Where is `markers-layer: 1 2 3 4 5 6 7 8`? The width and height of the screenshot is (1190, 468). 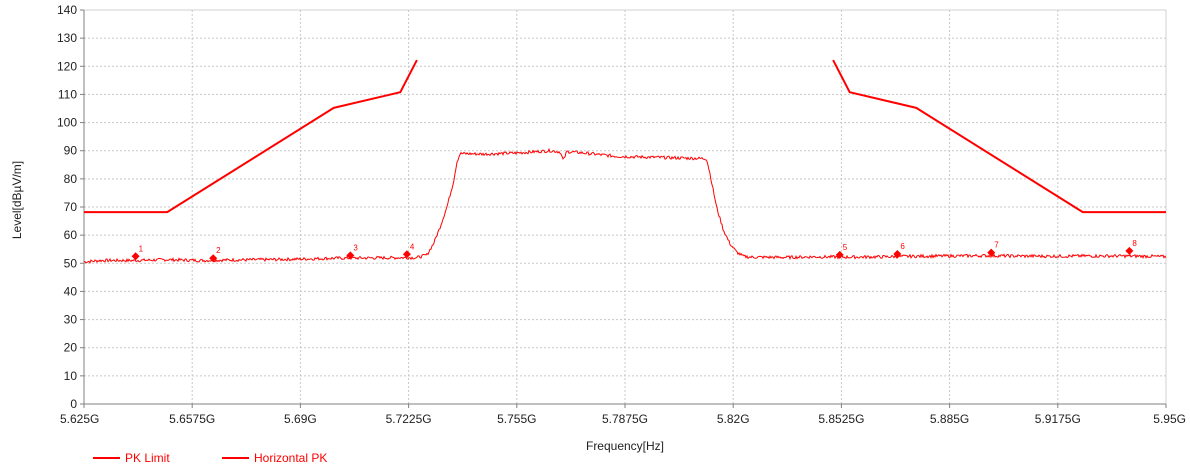
markers-layer: 1 2 3 4 5 6 7 8 is located at coordinates (634, 251).